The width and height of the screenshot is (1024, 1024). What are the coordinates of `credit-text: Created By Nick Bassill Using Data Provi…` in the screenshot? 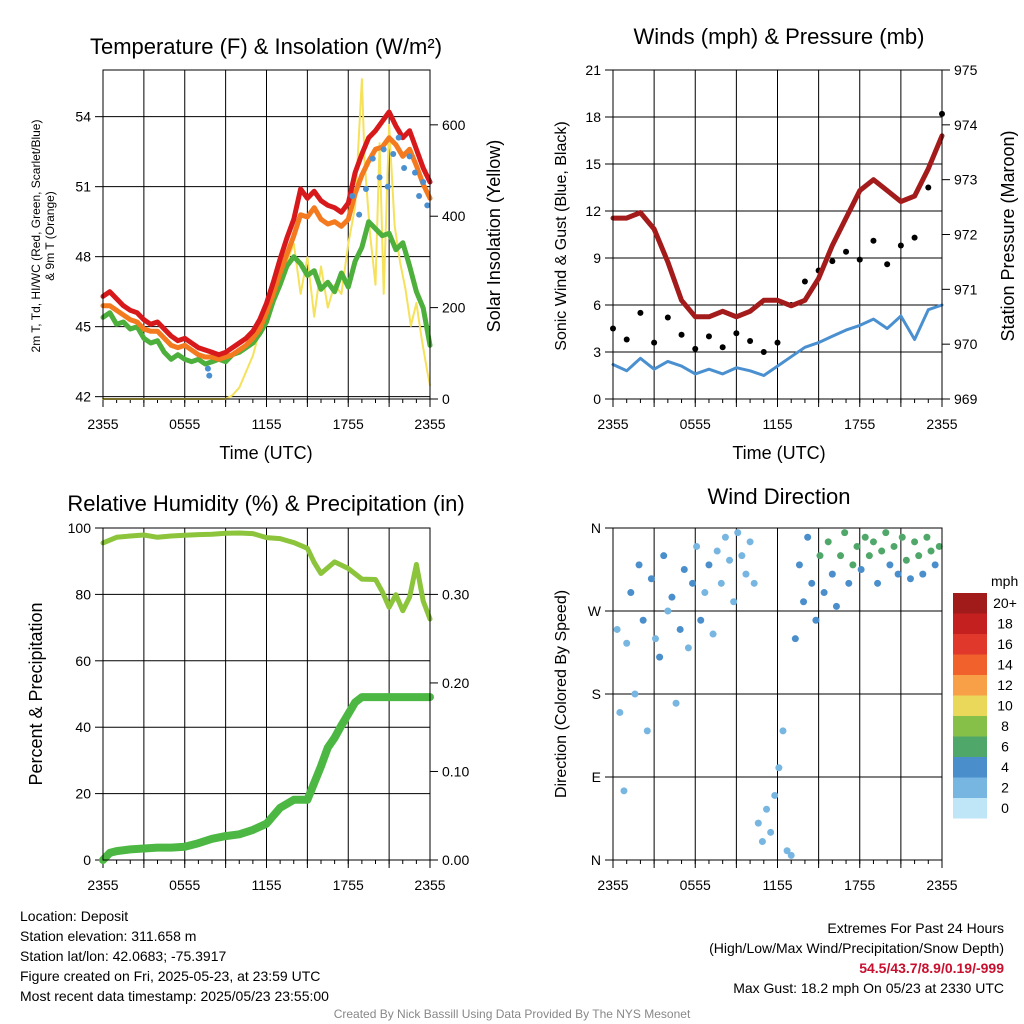 It's located at (512, 1014).